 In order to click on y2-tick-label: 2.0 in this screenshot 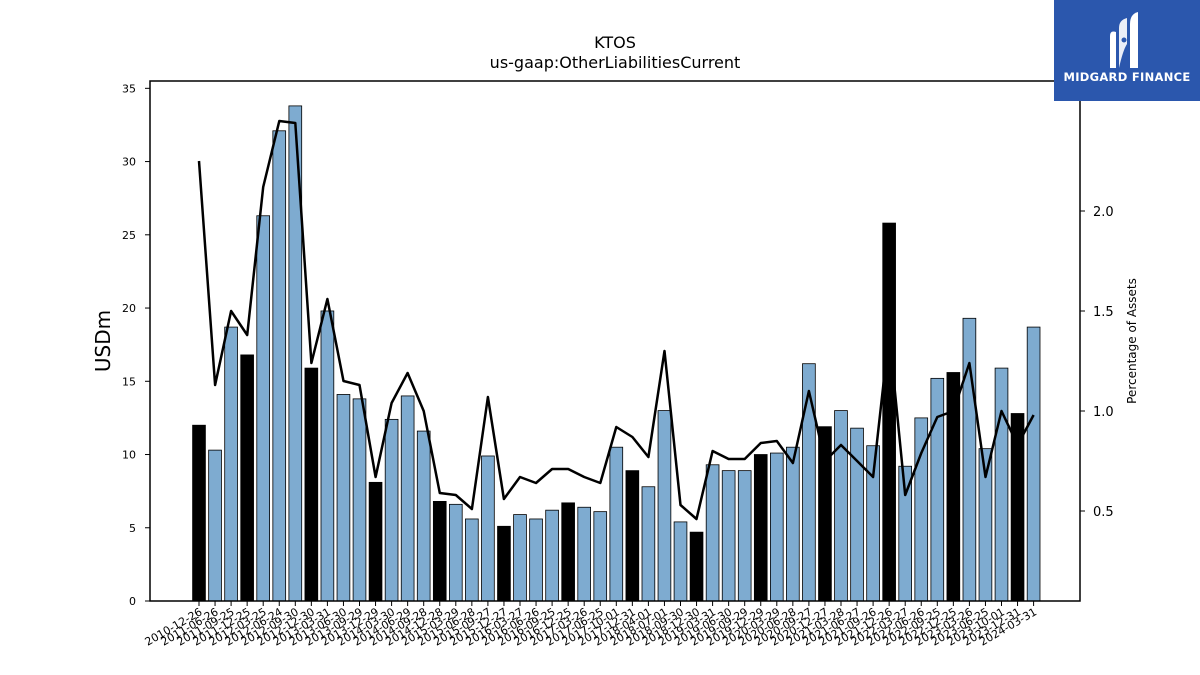, I will do `click(1103, 212)`.